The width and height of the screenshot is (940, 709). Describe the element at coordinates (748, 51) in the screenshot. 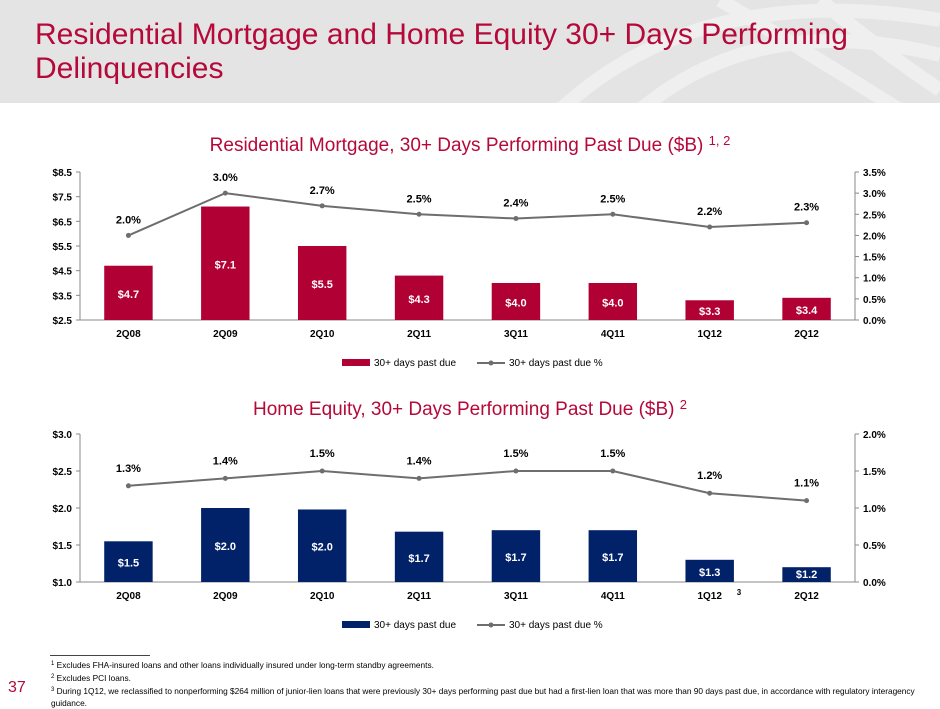

I see `decorative-arcs` at that location.